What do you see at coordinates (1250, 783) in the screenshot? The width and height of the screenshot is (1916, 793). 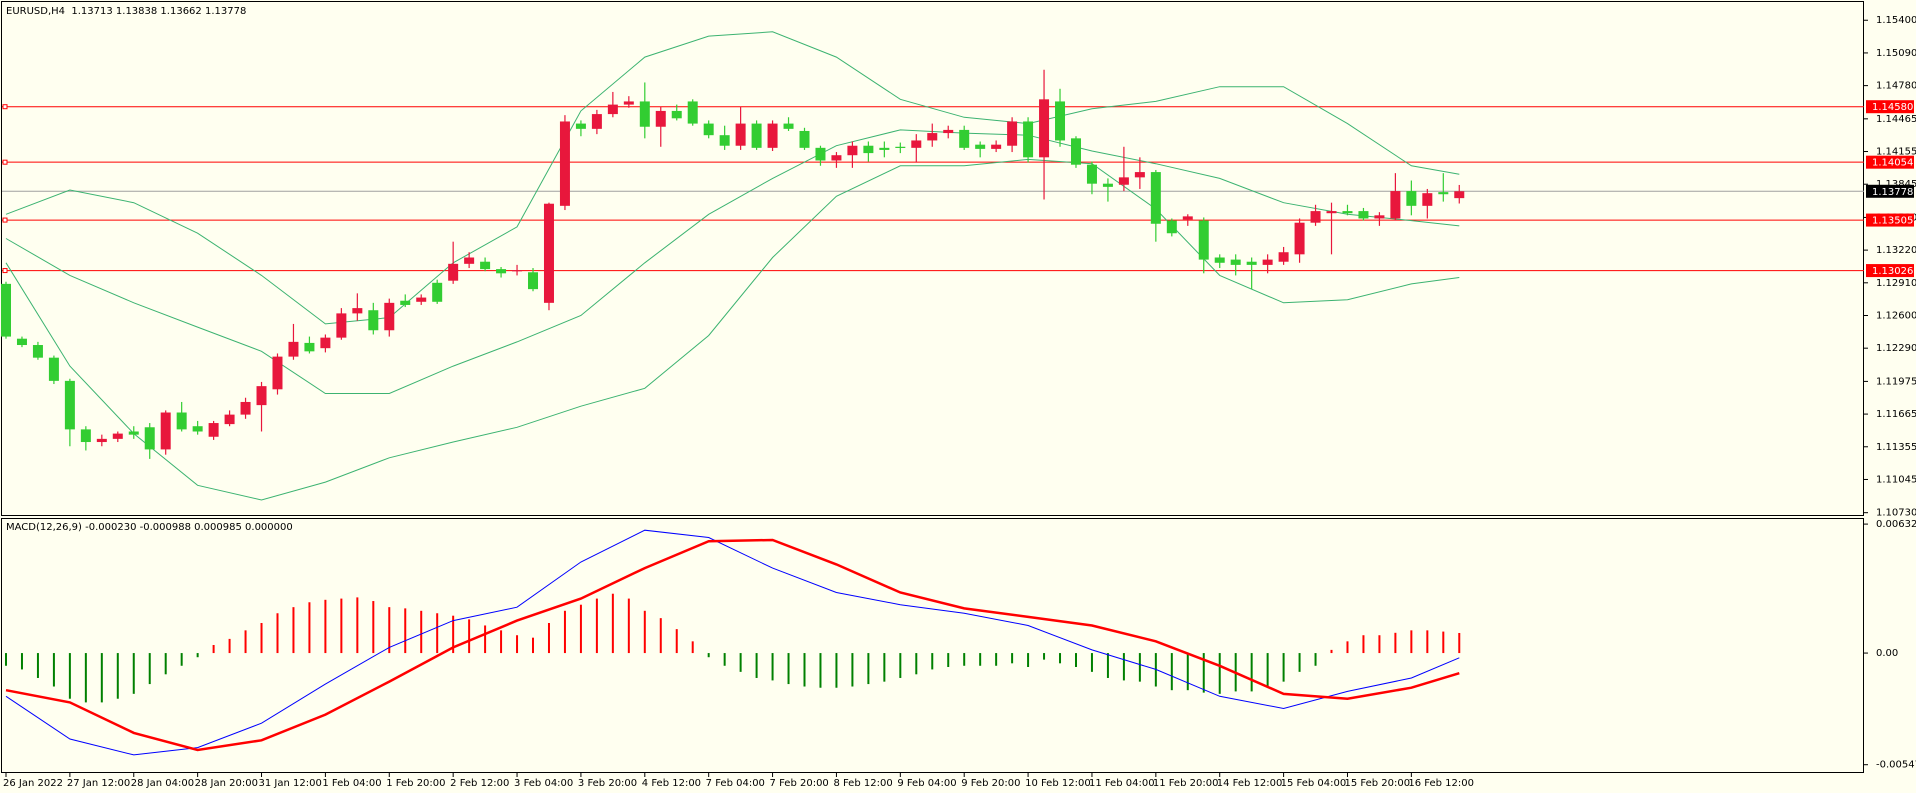 I see `x-tick-label: 14 Feb 12:00` at bounding box center [1250, 783].